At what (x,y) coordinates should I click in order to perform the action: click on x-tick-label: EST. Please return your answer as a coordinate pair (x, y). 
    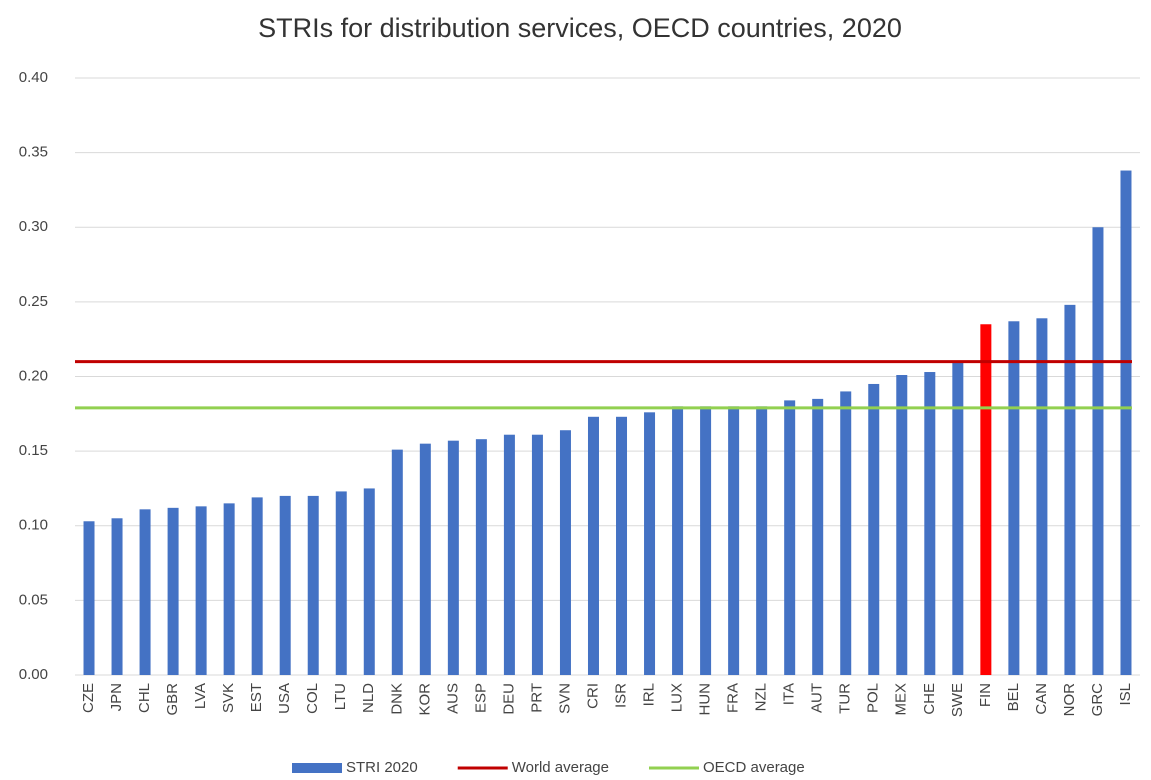
    Looking at the image, I should click on (256, 697).